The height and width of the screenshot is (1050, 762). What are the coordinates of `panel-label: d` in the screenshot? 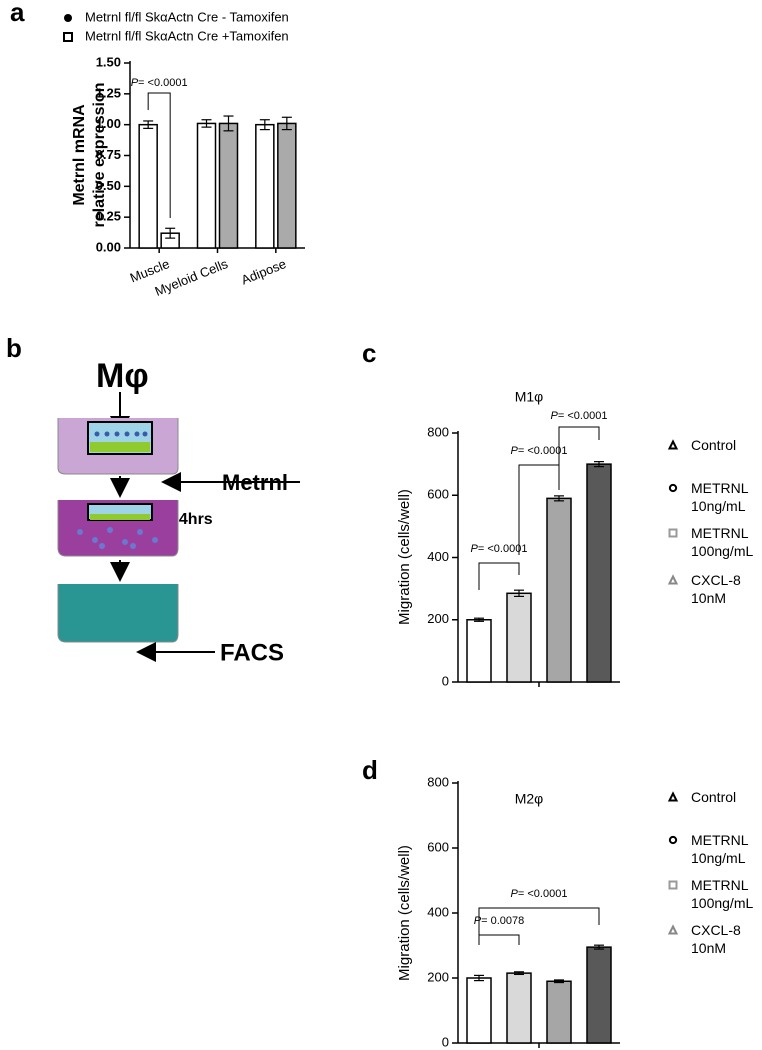 It's located at (370, 770).